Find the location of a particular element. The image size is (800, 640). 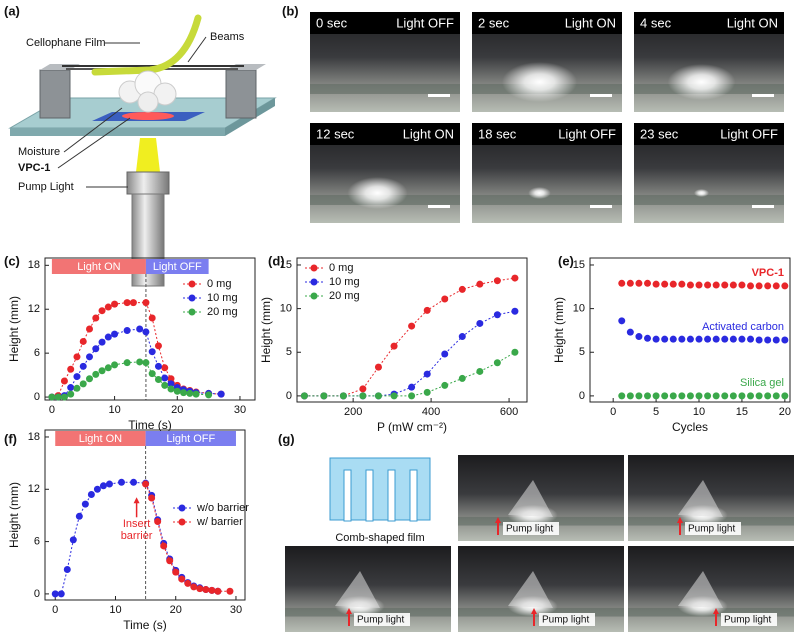

schematic-label: Cellophane Film is located at coordinates (65, 43).